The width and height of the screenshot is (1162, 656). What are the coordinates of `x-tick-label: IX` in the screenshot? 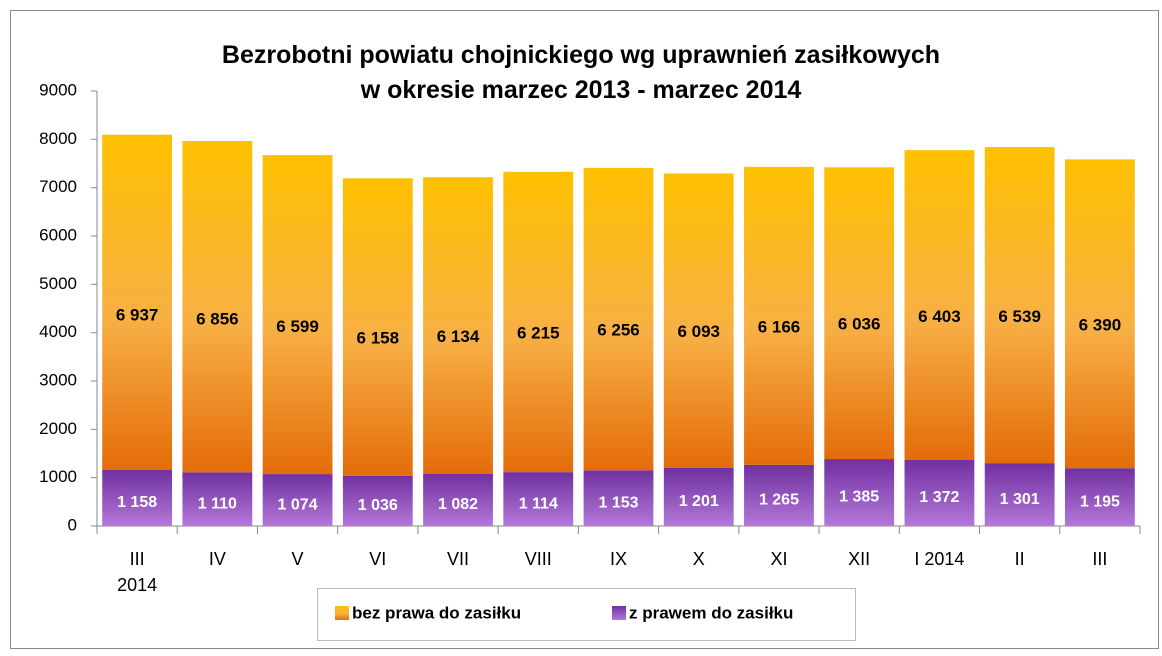 It's located at (618, 559).